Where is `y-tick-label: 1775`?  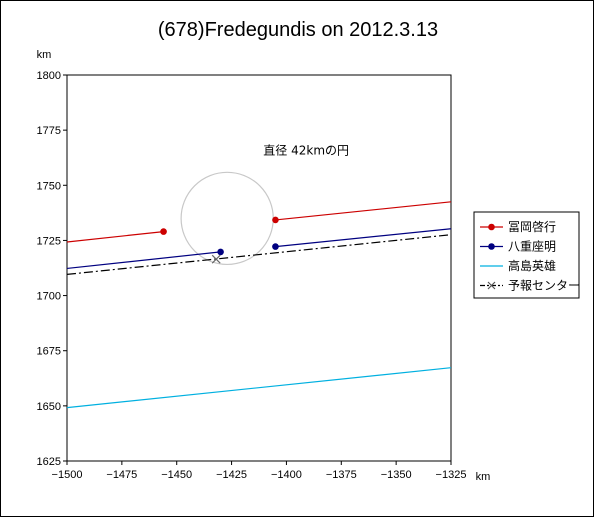 y-tick-label: 1775 is located at coordinates (49, 131).